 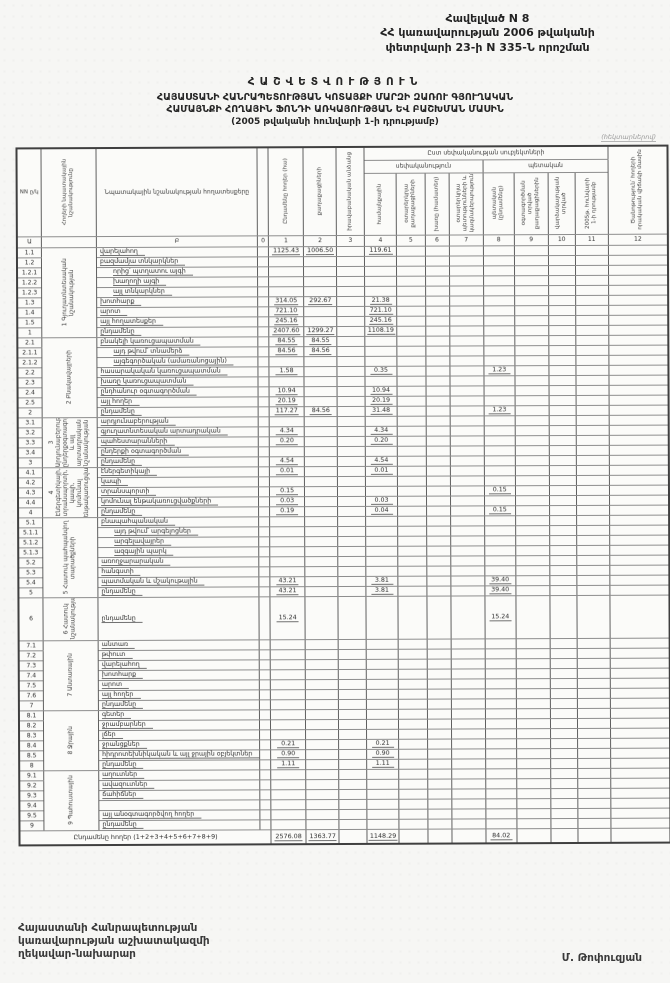 What do you see at coordinates (287, 491) in the screenshot?
I see `value-cell: 0.15` at bounding box center [287, 491].